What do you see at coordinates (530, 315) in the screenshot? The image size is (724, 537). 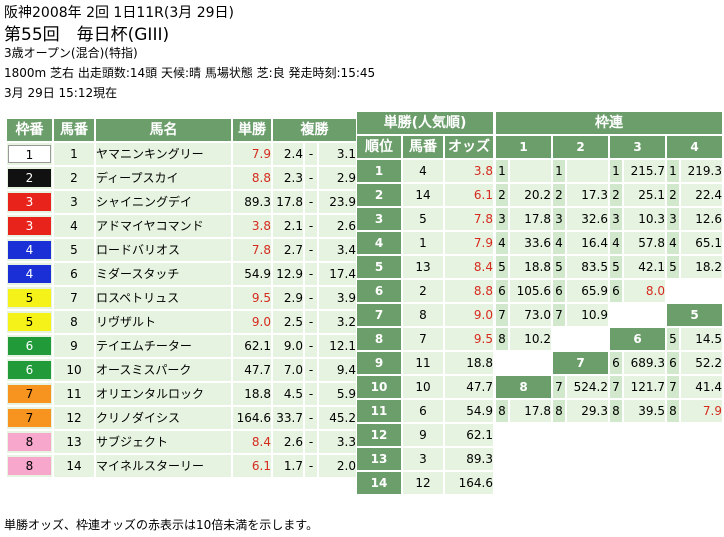 I see `wakuren-odds: 73.0` at bounding box center [530, 315].